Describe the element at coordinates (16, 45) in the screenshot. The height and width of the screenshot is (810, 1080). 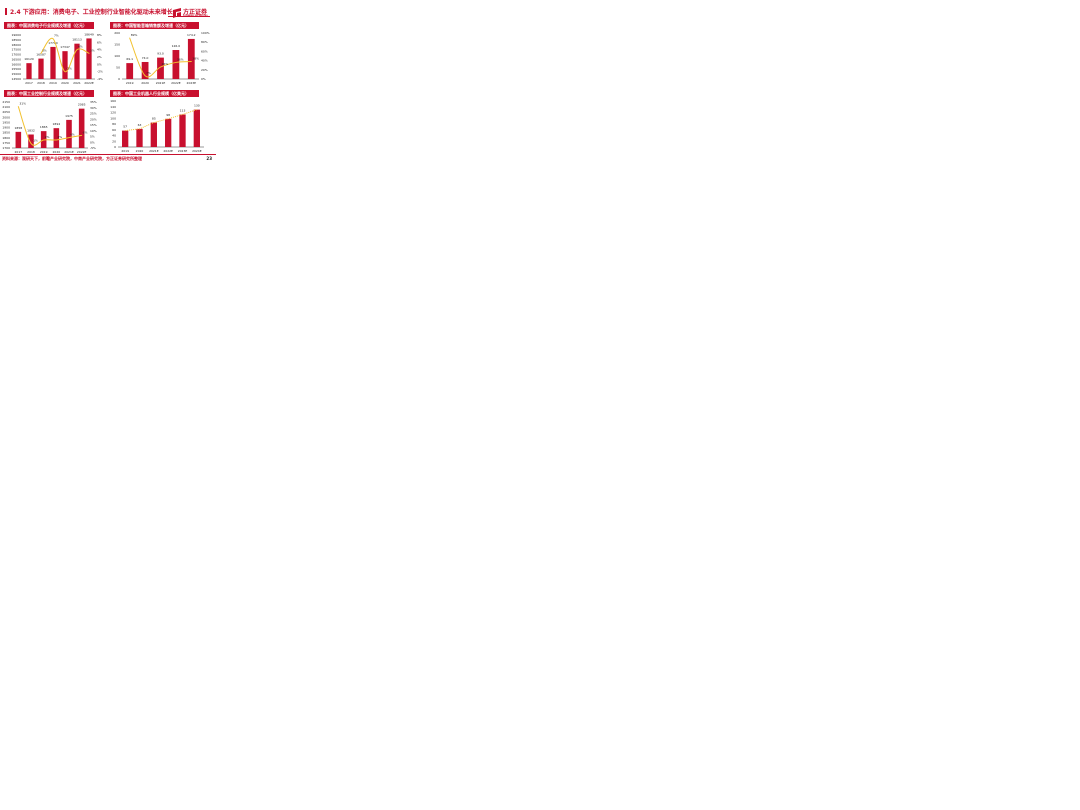
I see `left-tick-label: 18000` at that location.